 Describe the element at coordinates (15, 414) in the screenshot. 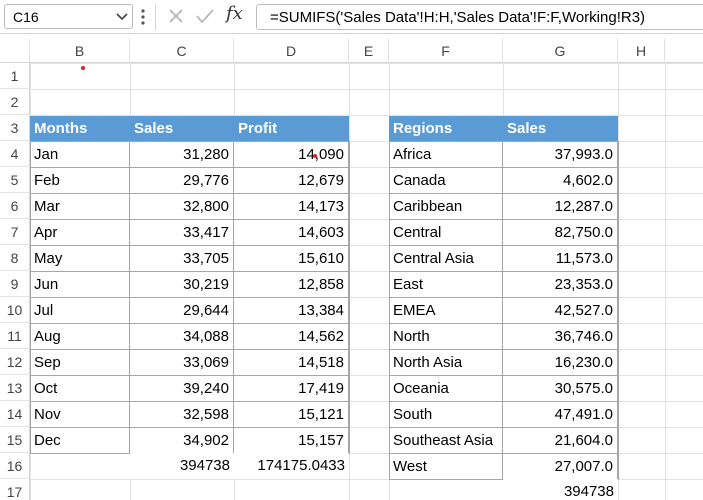

I see `row-header: 14` at that location.